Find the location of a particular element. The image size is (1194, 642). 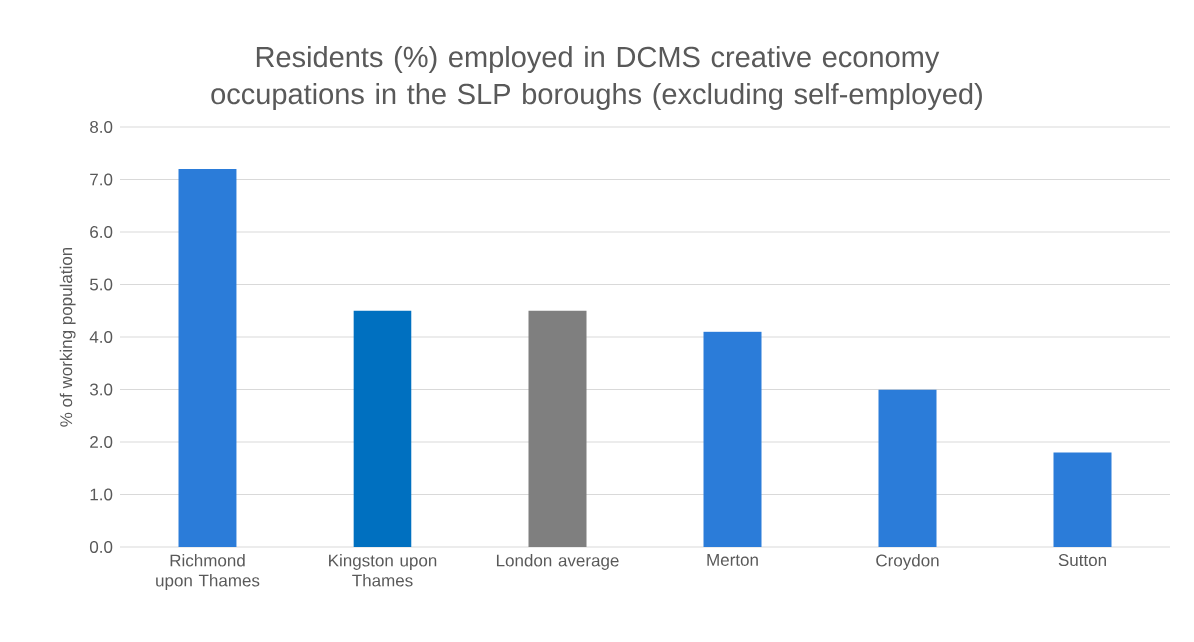

x-tick-label: Merton is located at coordinates (732, 560).